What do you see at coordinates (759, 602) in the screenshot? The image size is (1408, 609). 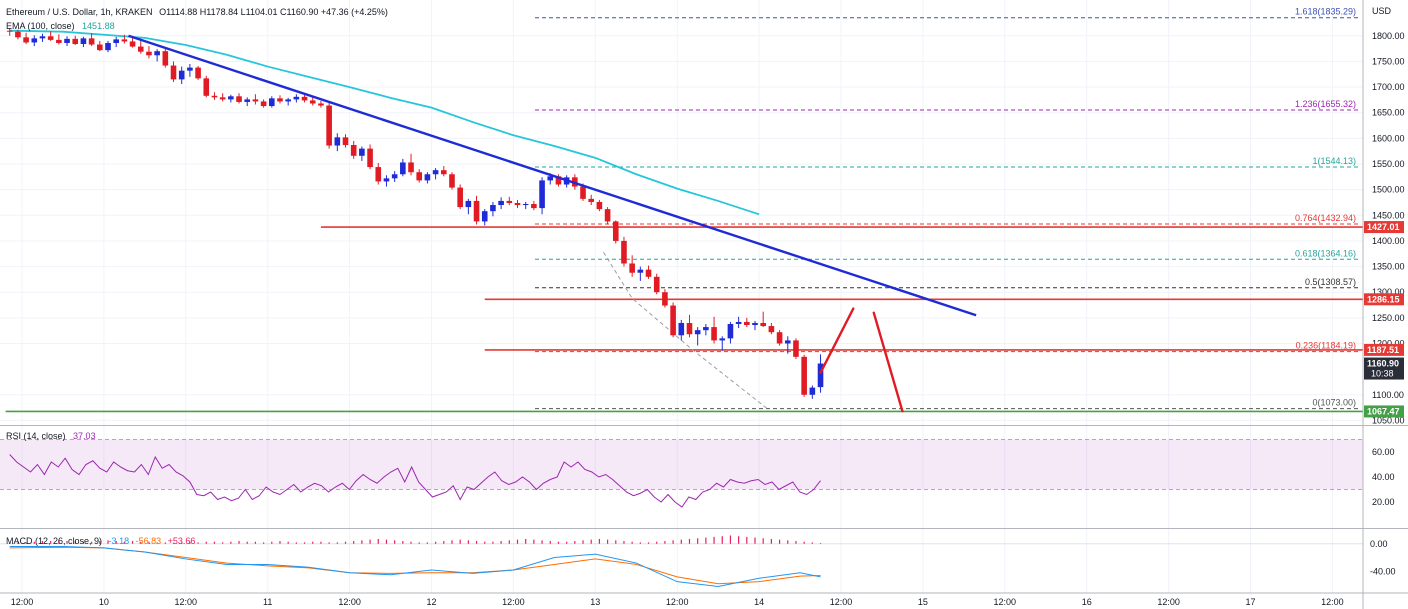 I see `time-tick-label: 14` at bounding box center [759, 602].